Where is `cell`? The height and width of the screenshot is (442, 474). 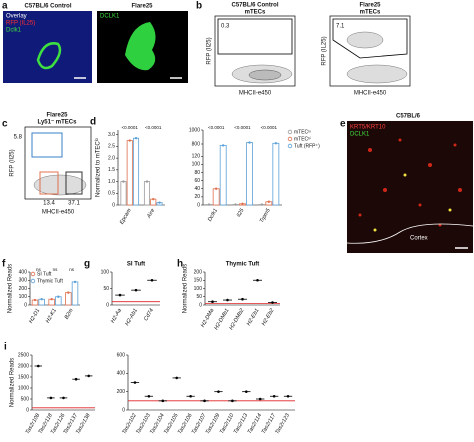 cell is located at coordinates (140, 46).